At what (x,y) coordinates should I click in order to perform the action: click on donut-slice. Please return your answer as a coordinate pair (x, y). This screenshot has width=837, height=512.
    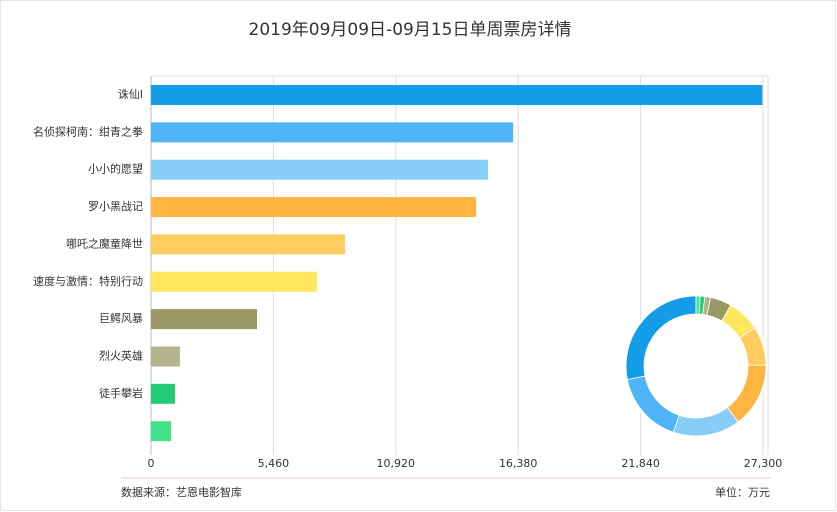
    Looking at the image, I should click on (698, 305).